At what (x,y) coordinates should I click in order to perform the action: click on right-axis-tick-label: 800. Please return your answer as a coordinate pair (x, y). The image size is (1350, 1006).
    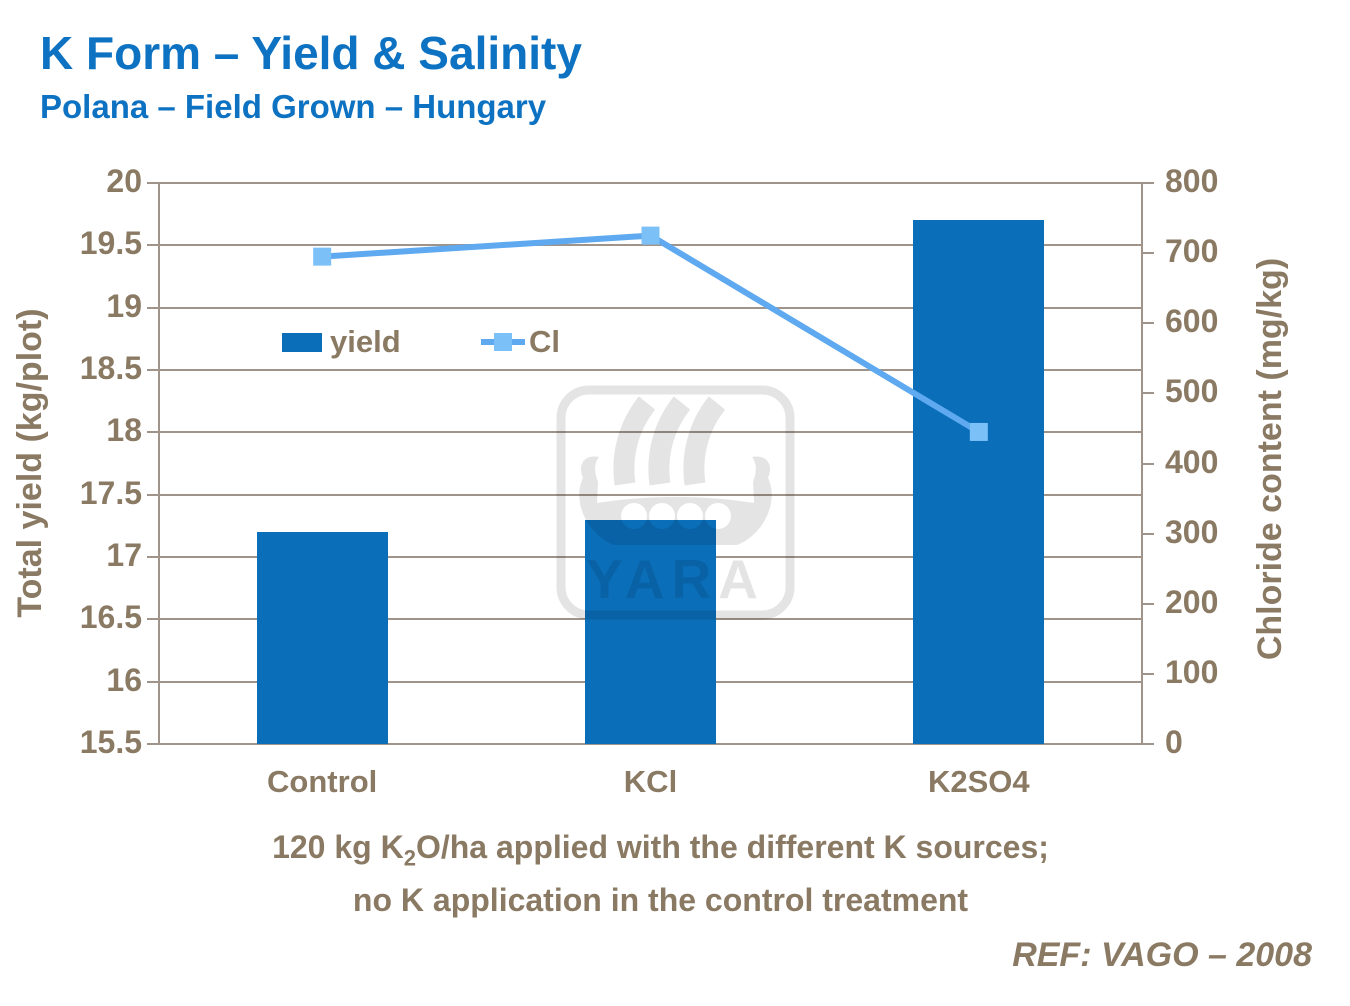
    Looking at the image, I should click on (1192, 181).